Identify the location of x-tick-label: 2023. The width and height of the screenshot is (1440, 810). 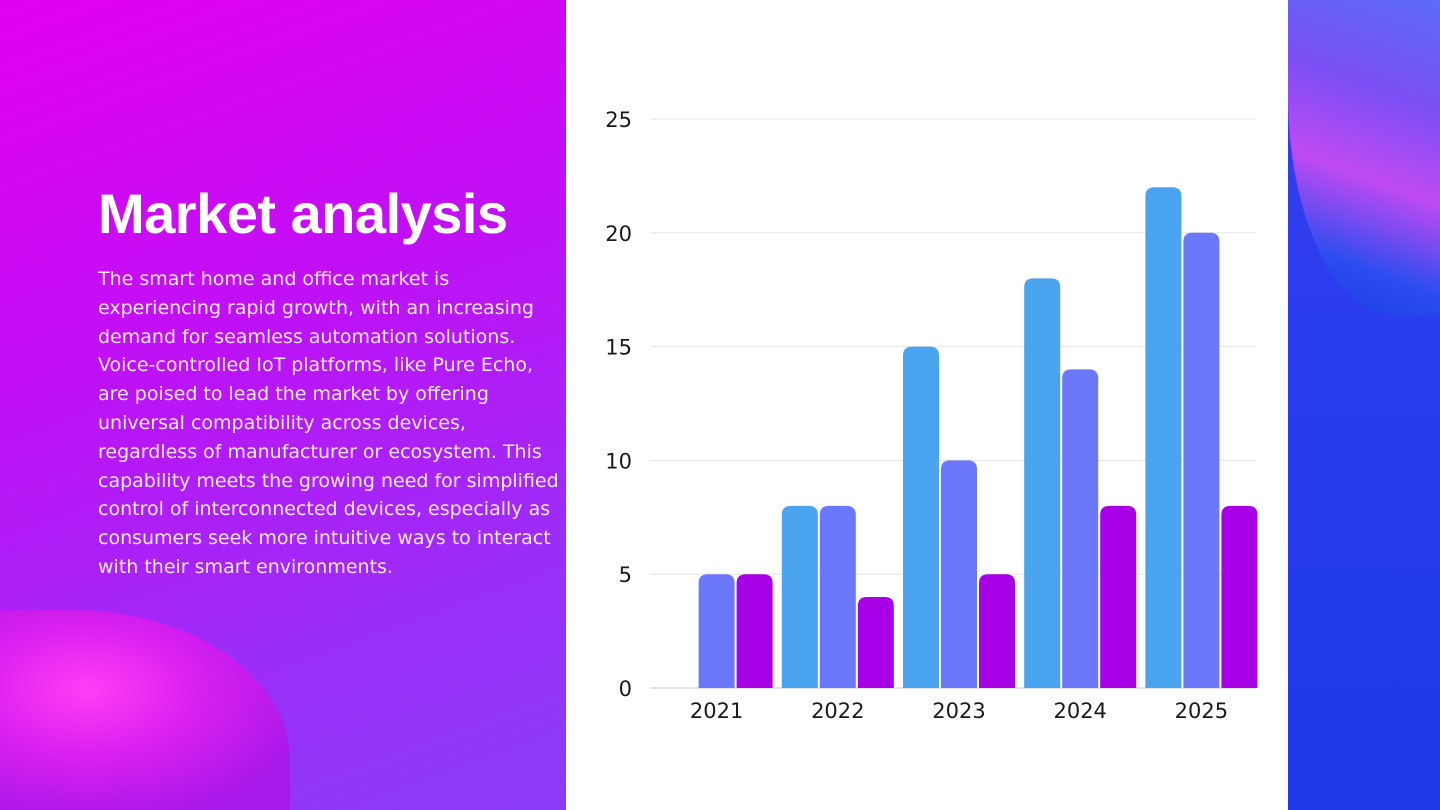
(958, 711).